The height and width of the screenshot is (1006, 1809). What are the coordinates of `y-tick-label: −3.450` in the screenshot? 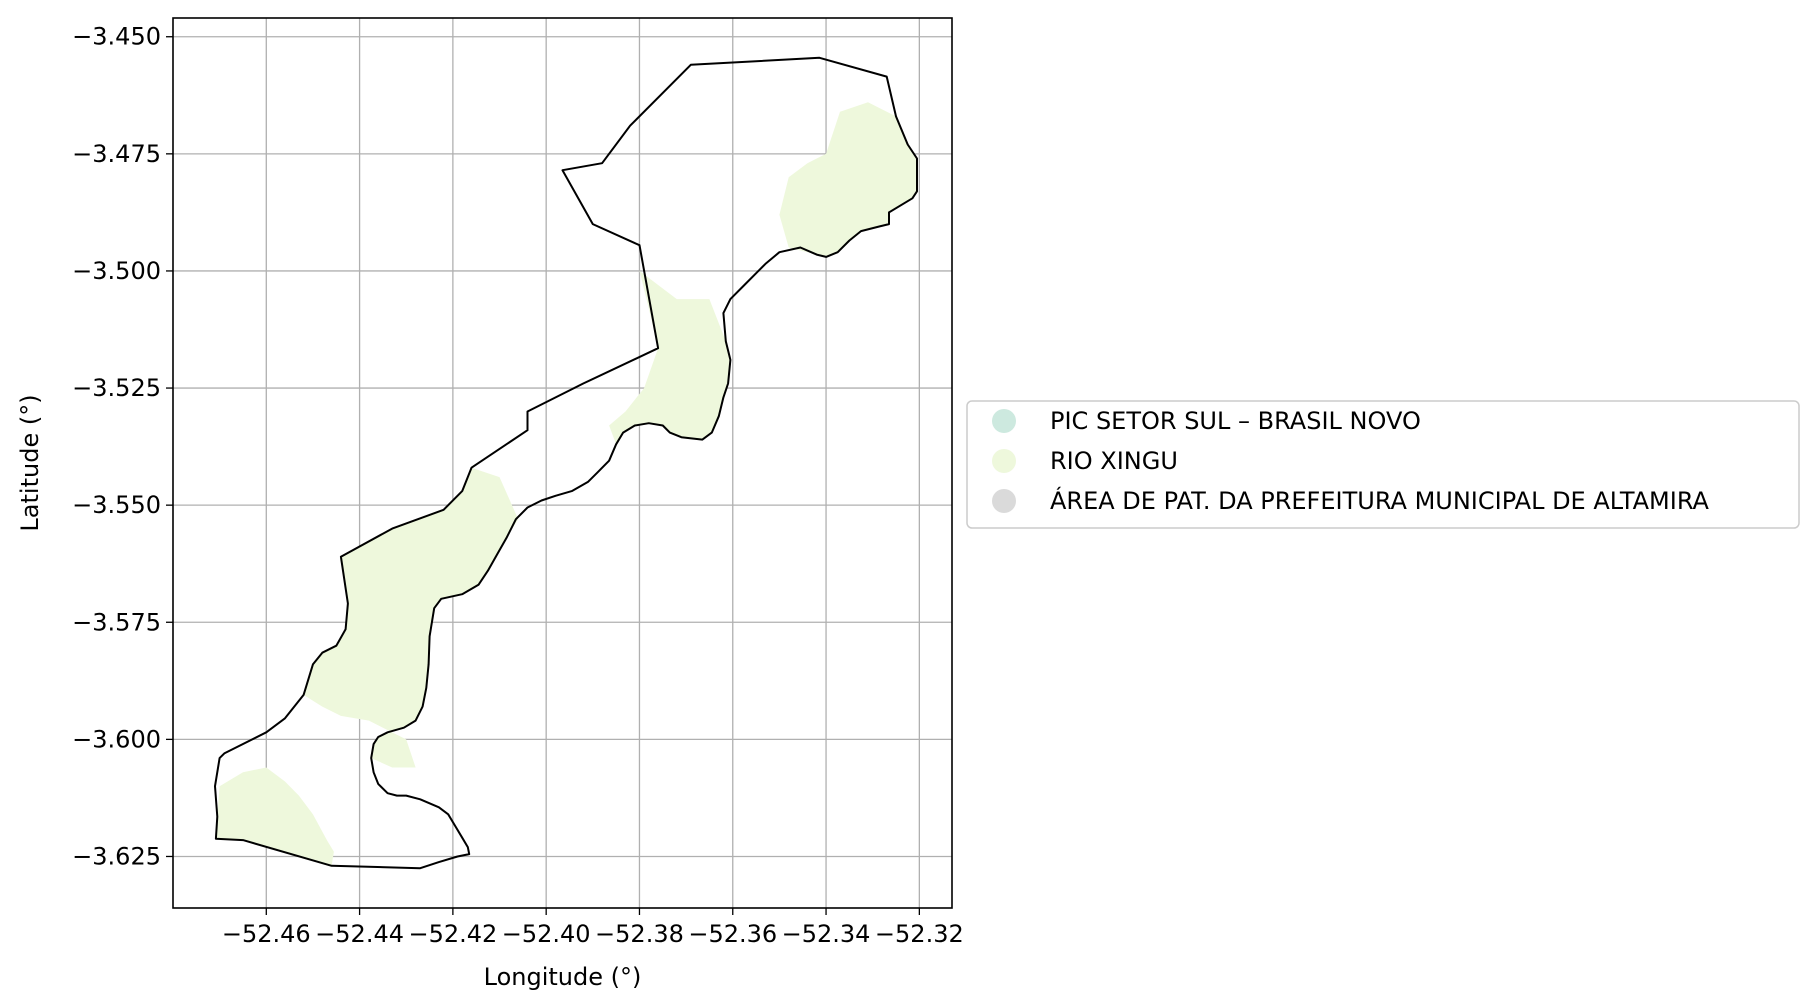 It's located at (116, 37).